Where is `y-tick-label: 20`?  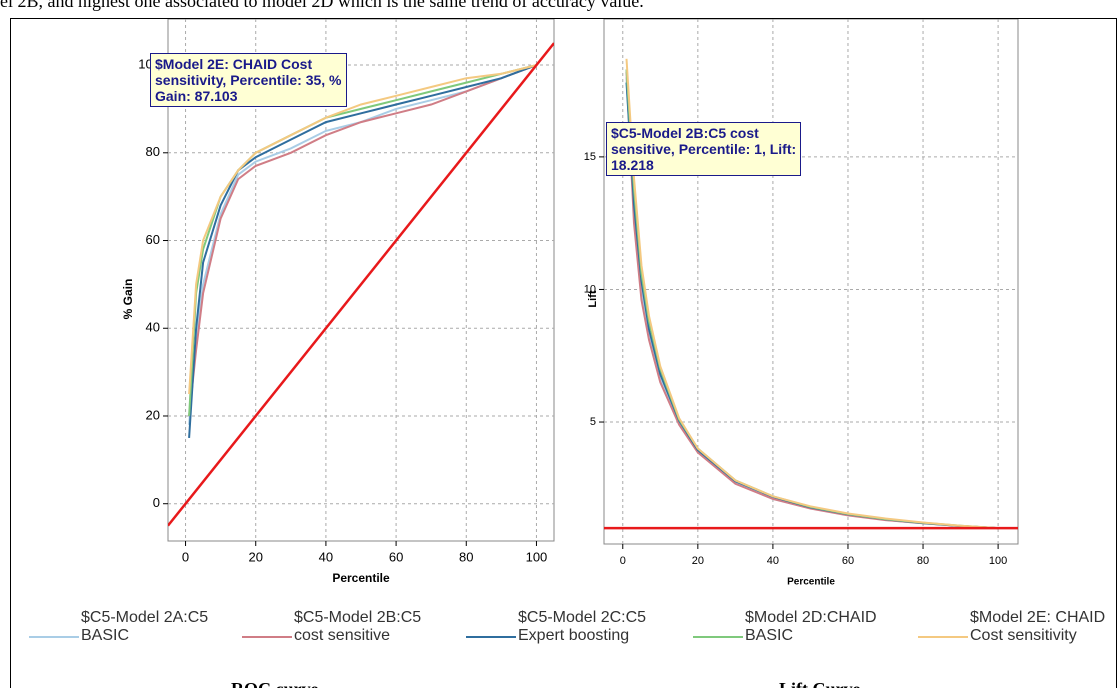
y-tick-label: 20 is located at coordinates (153, 414).